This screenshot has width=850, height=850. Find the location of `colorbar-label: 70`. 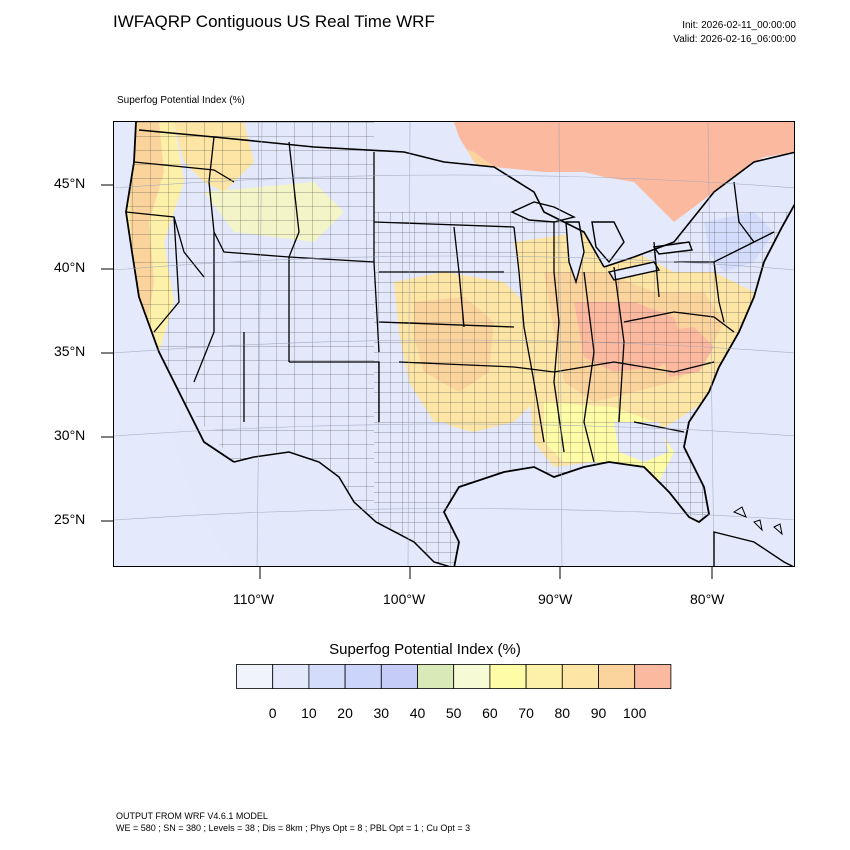

colorbar-label: 70 is located at coordinates (526, 713).